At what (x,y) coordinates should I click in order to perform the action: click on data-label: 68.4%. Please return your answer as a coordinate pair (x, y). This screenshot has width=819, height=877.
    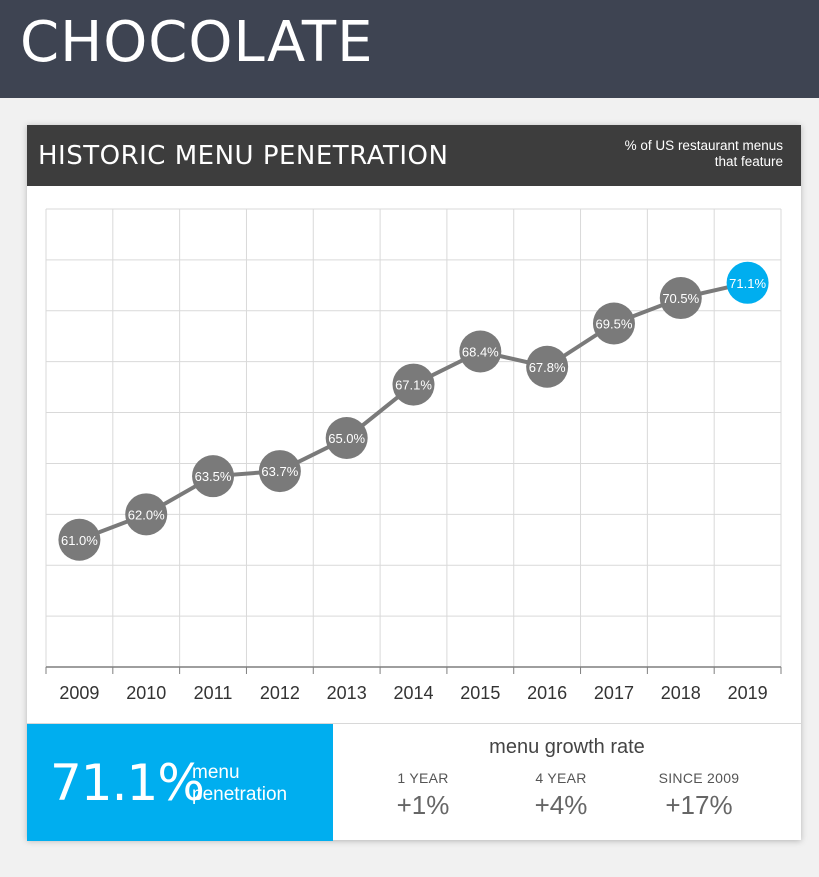
    Looking at the image, I should click on (480, 351).